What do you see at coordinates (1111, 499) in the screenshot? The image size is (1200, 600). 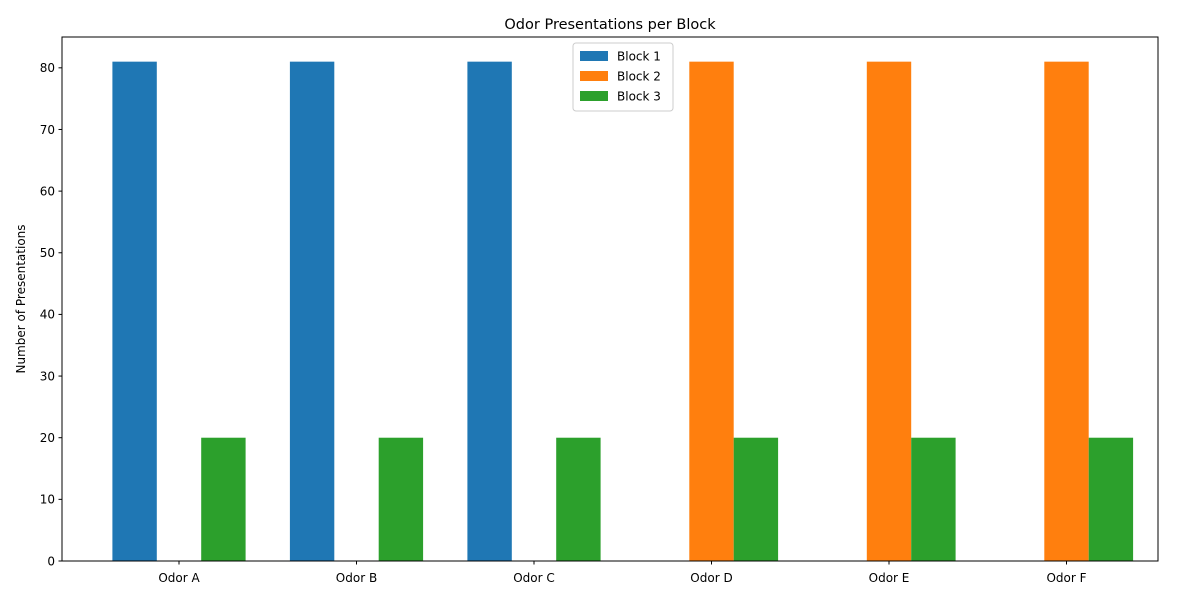 I see `bar-block-3-odor-f` at bounding box center [1111, 499].